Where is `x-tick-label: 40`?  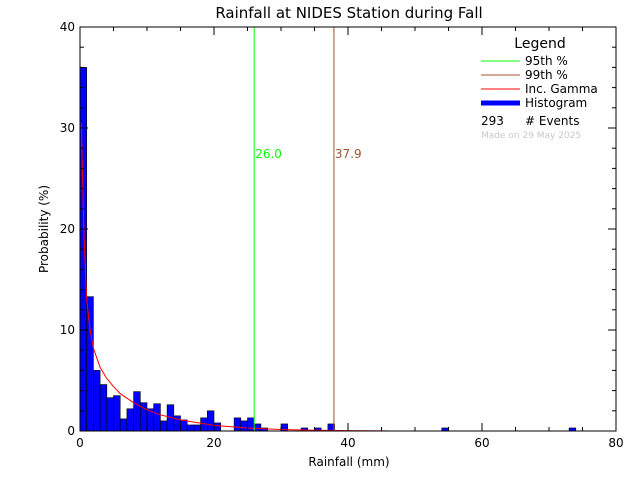
x-tick-label: 40 is located at coordinates (347, 443).